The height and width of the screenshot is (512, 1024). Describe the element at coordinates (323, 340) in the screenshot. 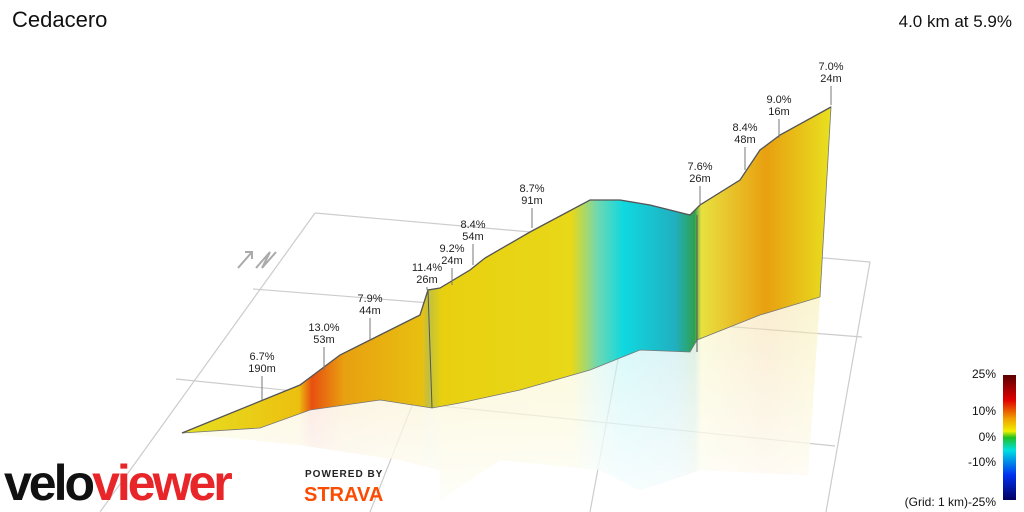

I see `annotation-length: 53m` at that location.